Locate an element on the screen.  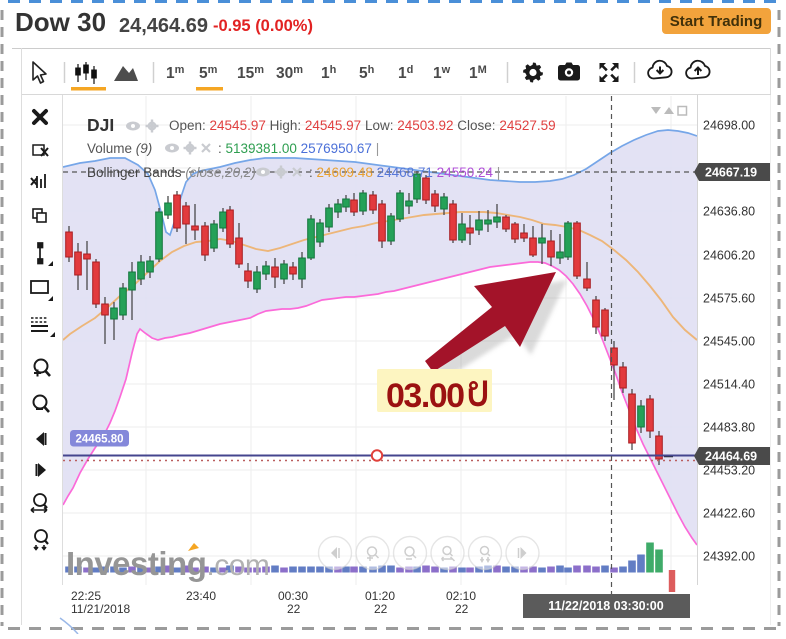
svg-text:: 5139381.00 2576950.67 |: : 5139381.00 2576950.67 | is located at coordinates (298, 148).